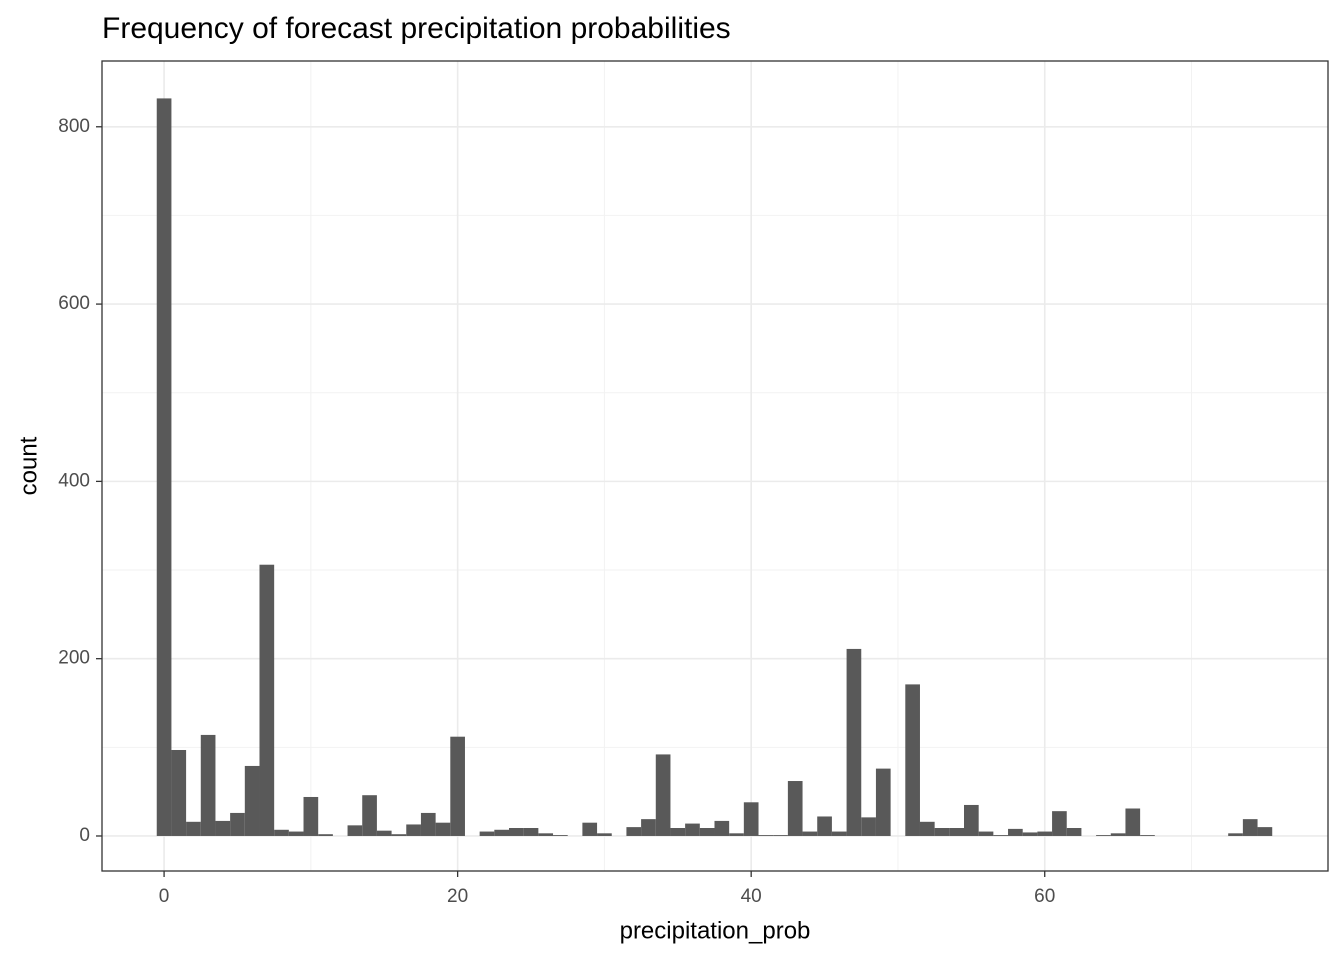  What do you see at coordinates (1044, 896) in the screenshot?
I see `x-tick-label: 60` at bounding box center [1044, 896].